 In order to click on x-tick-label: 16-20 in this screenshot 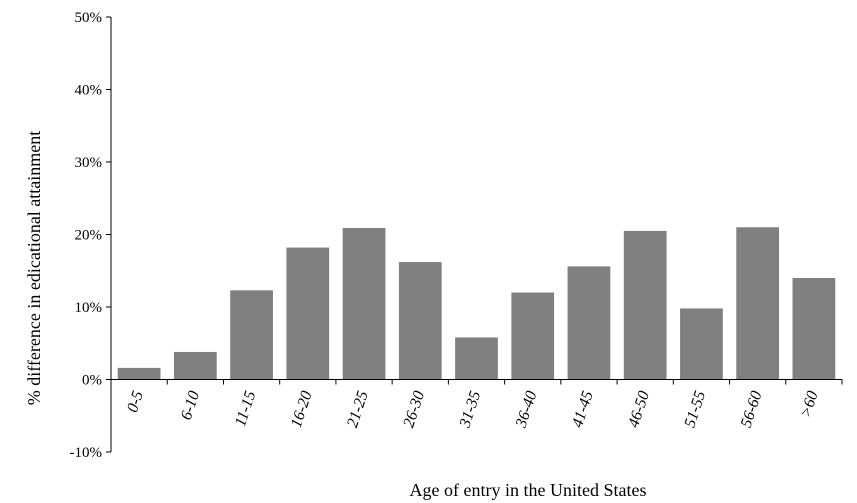, I will do `click(302, 409)`.